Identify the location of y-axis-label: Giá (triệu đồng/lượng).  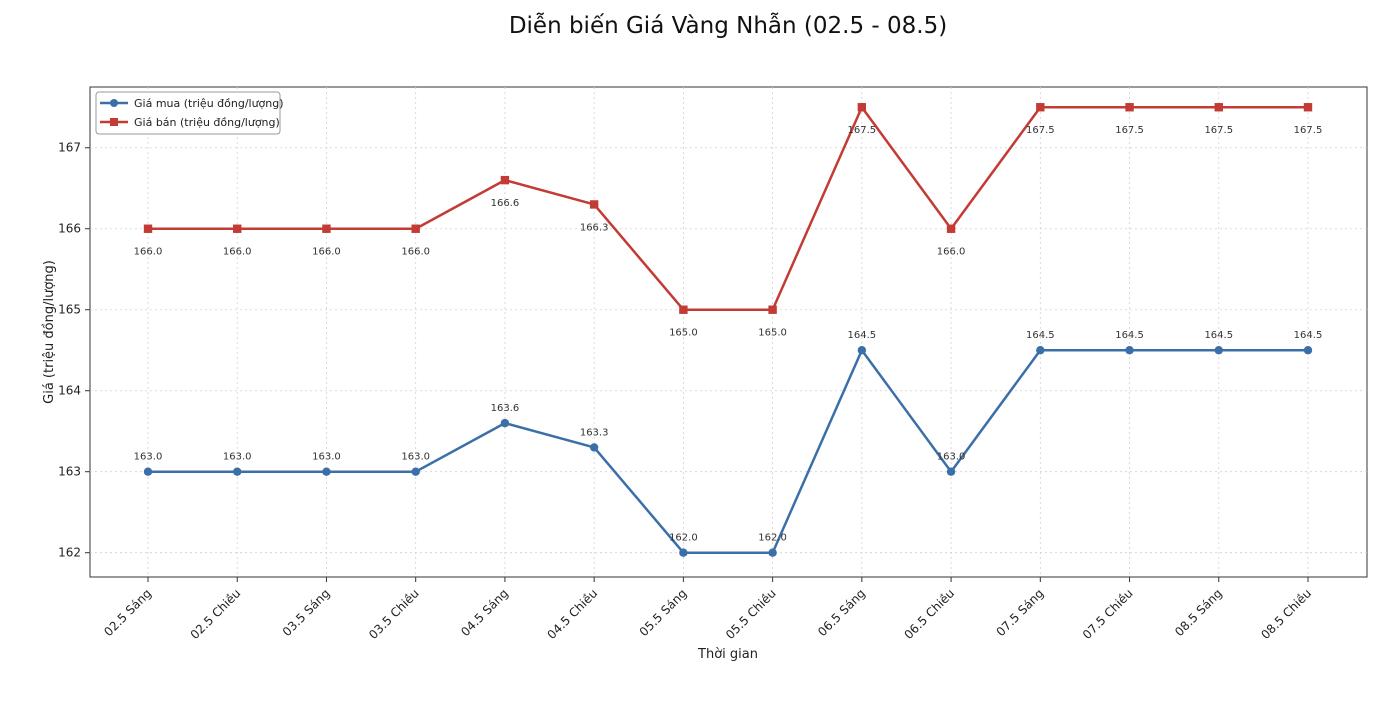
(49, 332).